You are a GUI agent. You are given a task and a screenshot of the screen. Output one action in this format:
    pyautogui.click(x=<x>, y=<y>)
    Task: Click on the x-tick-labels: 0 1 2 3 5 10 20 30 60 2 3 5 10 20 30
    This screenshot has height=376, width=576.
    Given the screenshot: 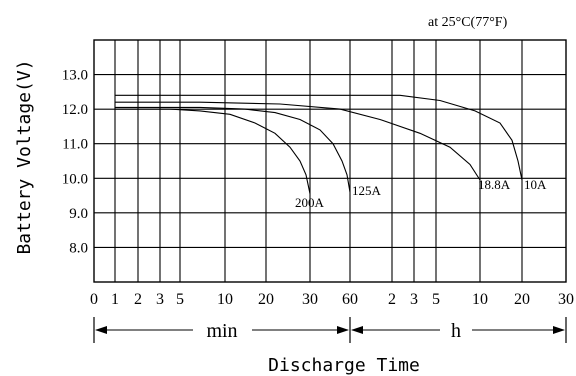 What is the action you would take?
    pyautogui.click(x=332, y=299)
    